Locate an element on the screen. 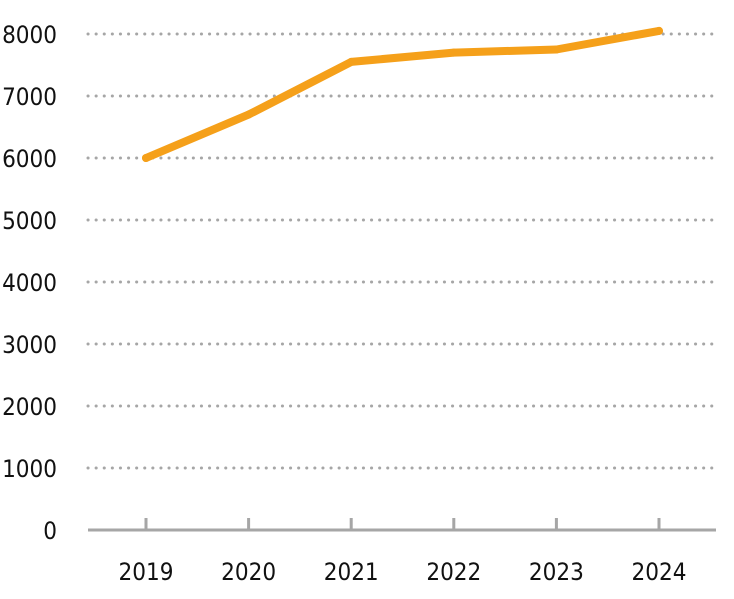 The image size is (734, 599). y-tick-label: 6000 is located at coordinates (29, 159).